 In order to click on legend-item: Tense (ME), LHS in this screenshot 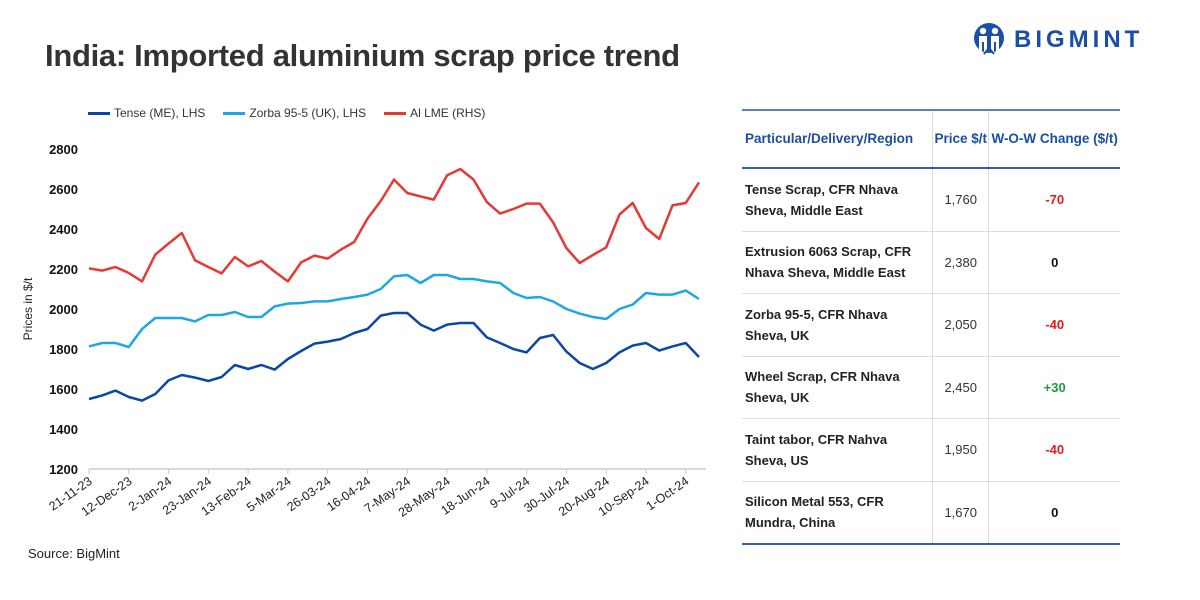, I will do `click(146, 113)`.